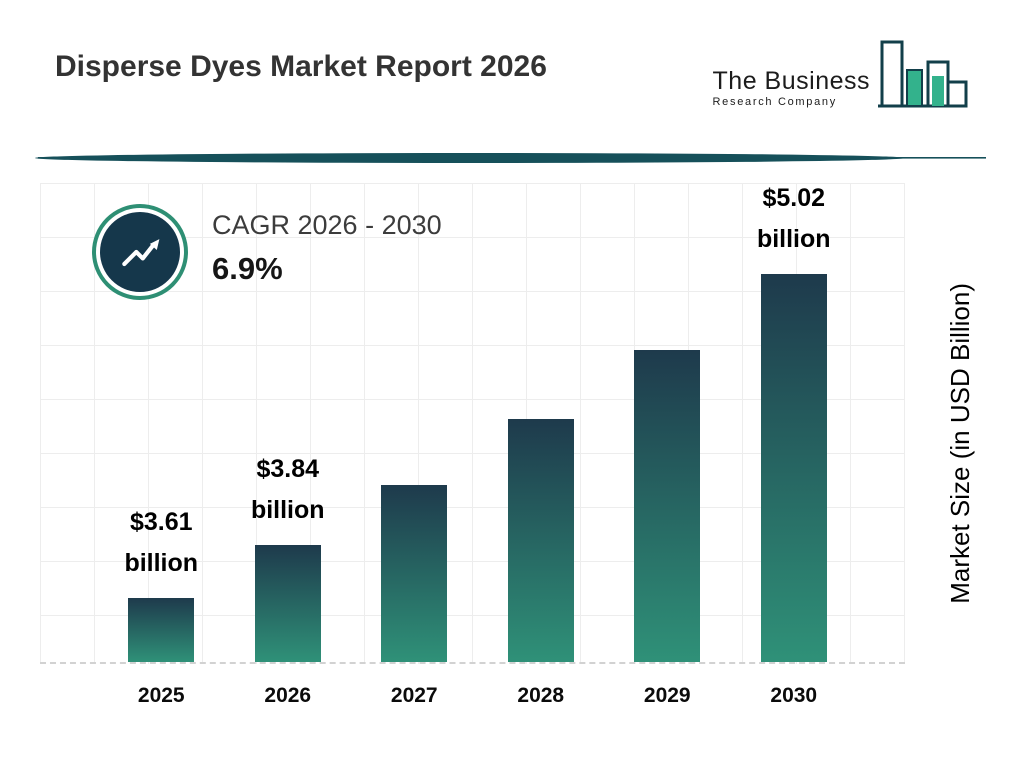 This screenshot has width=1024, height=768. What do you see at coordinates (161, 542) in the screenshot?
I see `bar-value-label: $3.61 billion` at bounding box center [161, 542].